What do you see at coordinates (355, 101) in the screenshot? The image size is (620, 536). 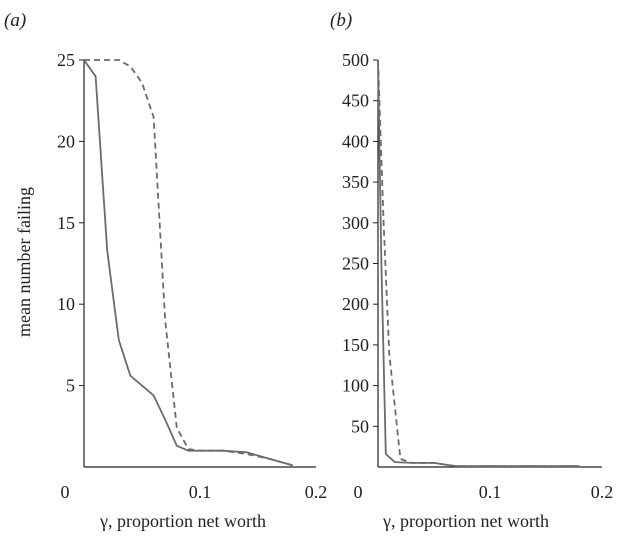 I see `panel-b-y-tick-label: 450` at bounding box center [355, 101].